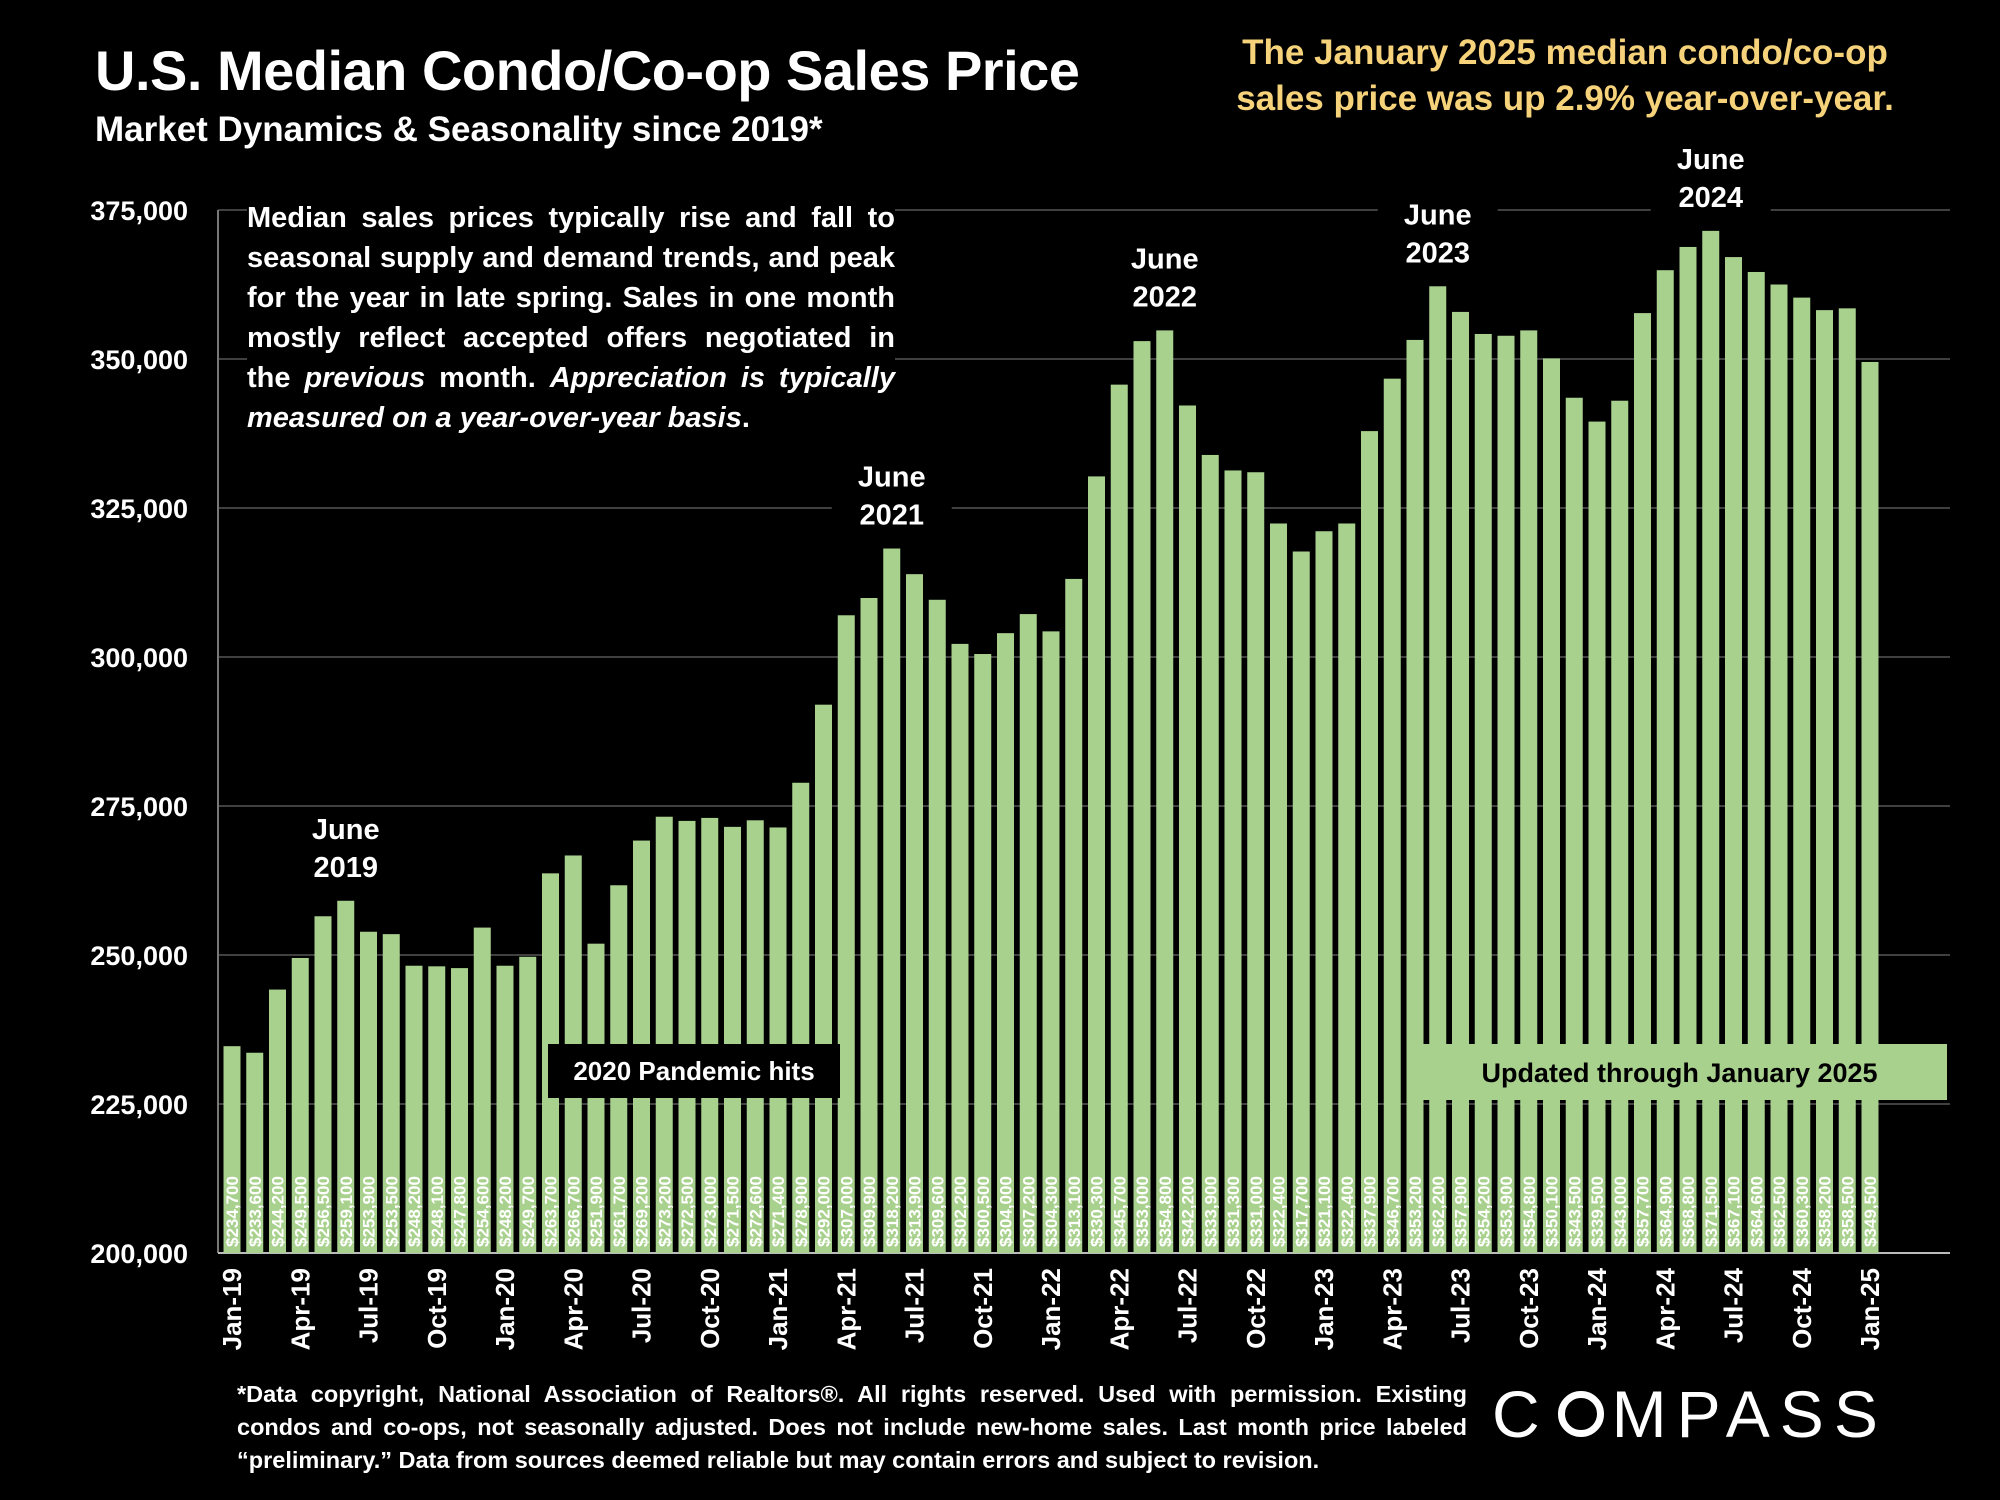 This screenshot has width=2000, height=1500. What do you see at coordinates (1506, 1211) in the screenshot?
I see `data-label: $353,900` at bounding box center [1506, 1211].